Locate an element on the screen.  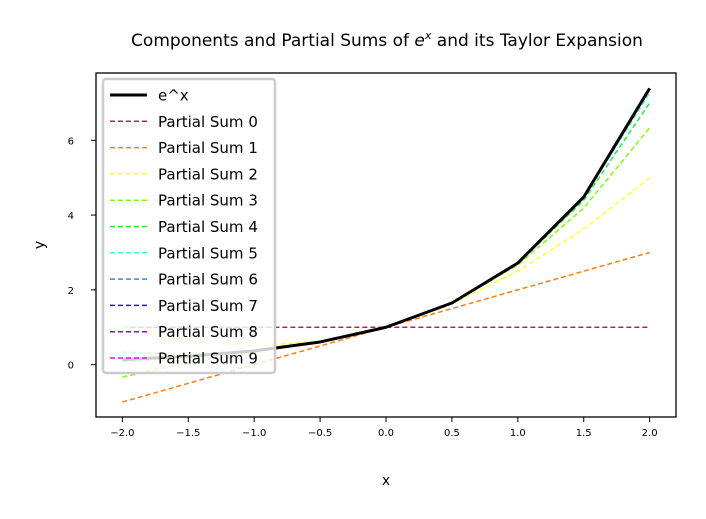
y-tick-label: 4 is located at coordinates (71, 216).